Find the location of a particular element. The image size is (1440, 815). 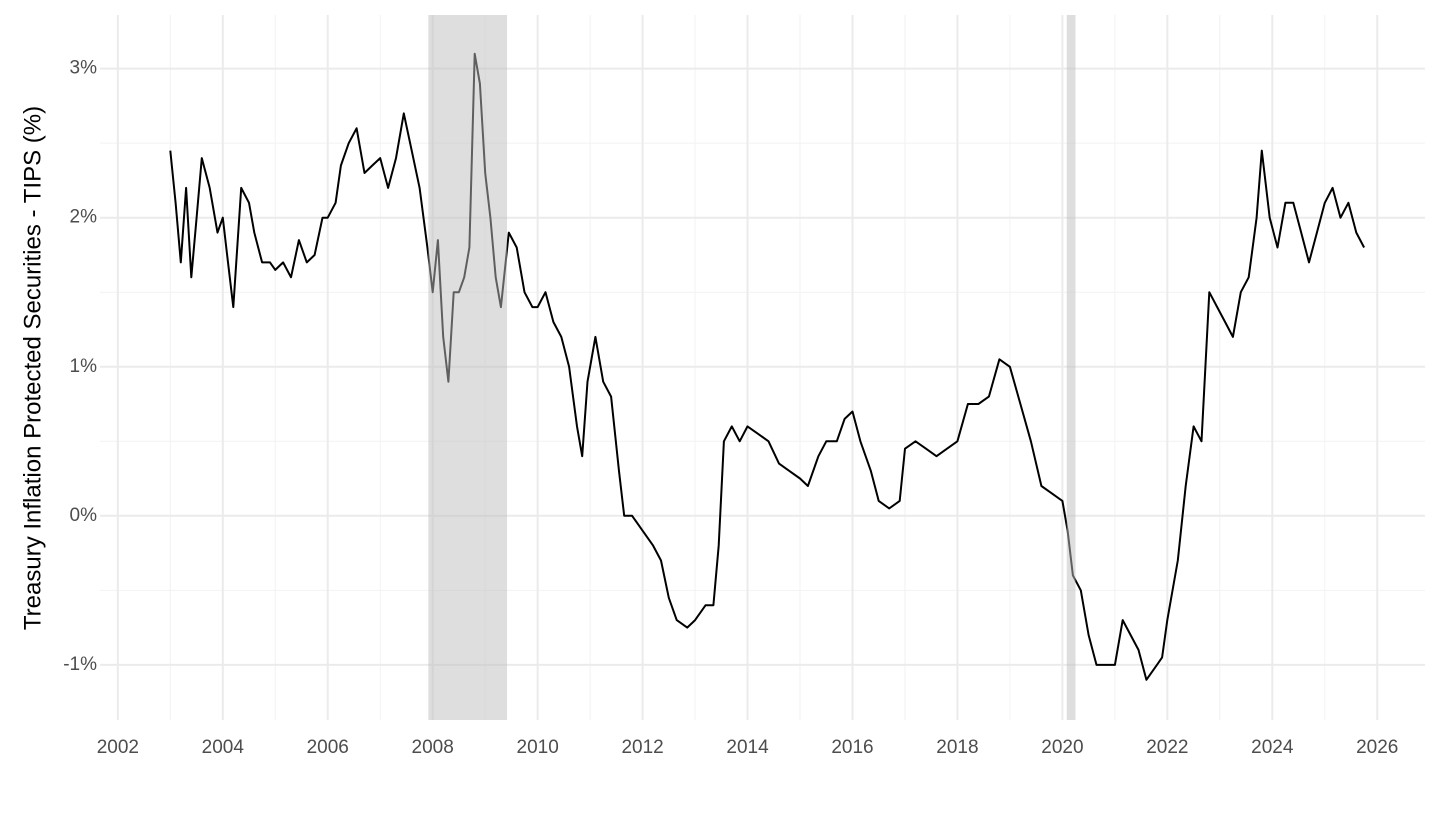

x-tick-label: 2020 is located at coordinates (1062, 747).